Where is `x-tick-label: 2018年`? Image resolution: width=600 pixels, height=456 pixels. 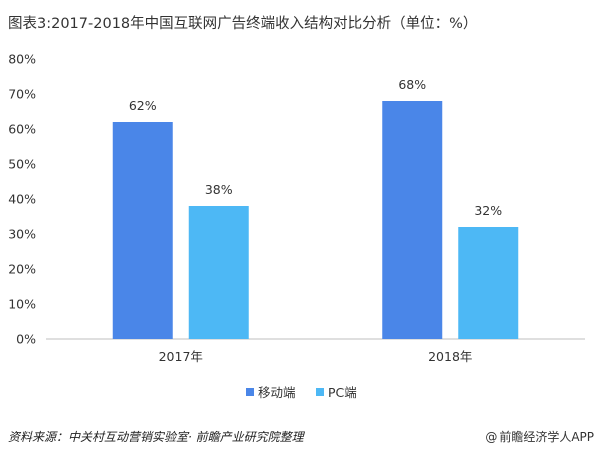 x-tick-label: 2018年 is located at coordinates (450, 356).